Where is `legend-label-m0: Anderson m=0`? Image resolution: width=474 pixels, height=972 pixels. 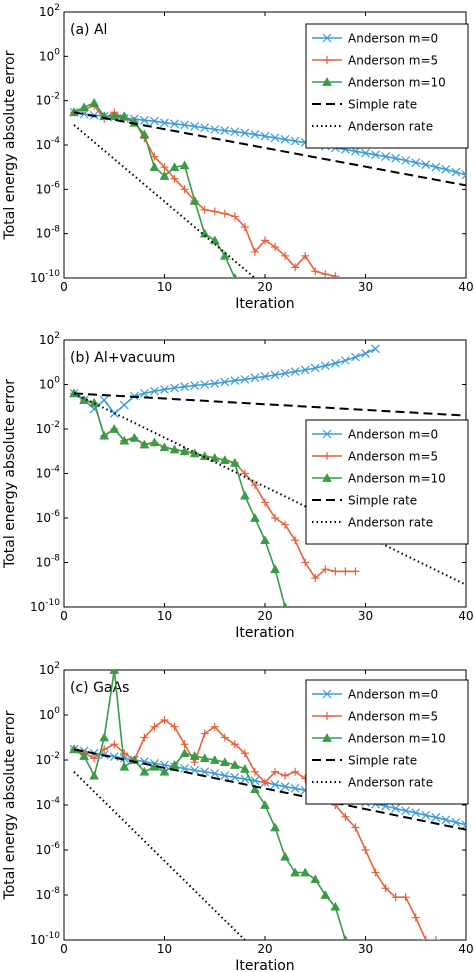
legend-label-m0: Anderson m=0 is located at coordinates (393, 695).